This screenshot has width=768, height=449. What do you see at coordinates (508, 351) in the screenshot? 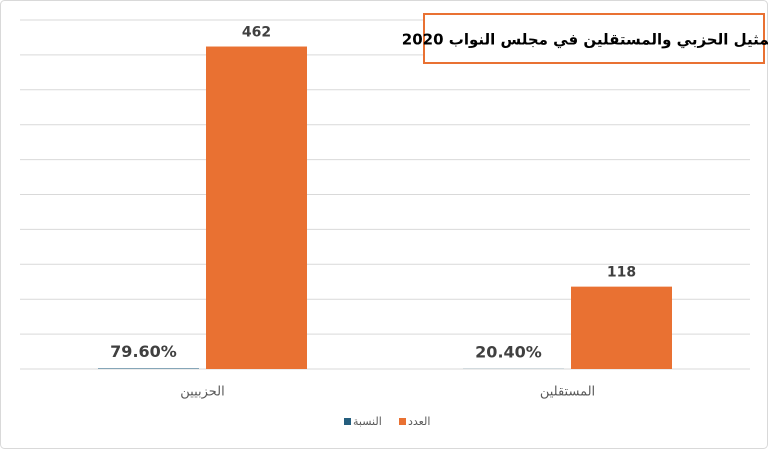
I see `value-label: 20.40%` at bounding box center [508, 351].